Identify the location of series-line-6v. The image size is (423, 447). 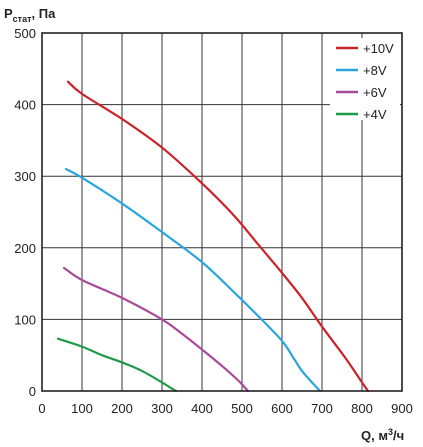
(156, 329).